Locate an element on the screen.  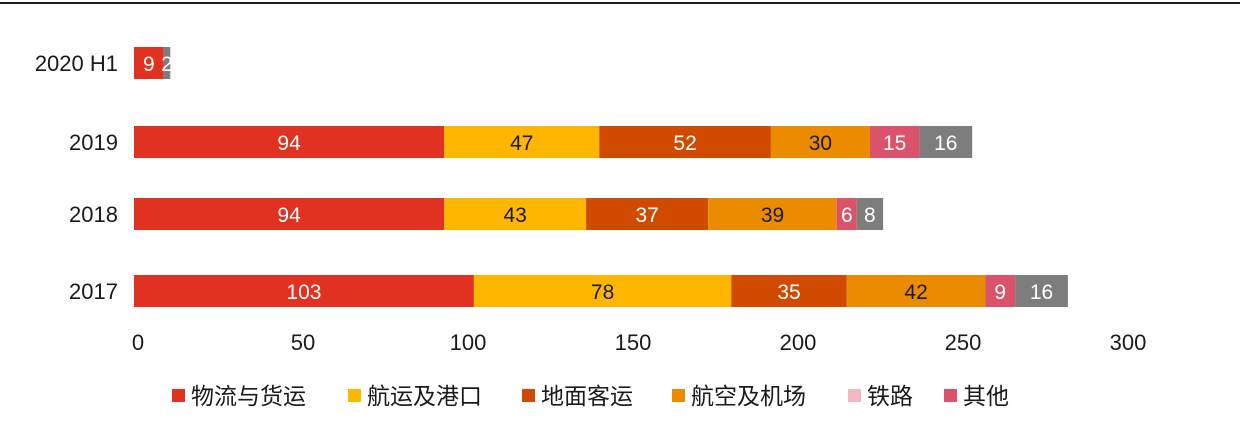
data-label: 78 is located at coordinates (602, 292).